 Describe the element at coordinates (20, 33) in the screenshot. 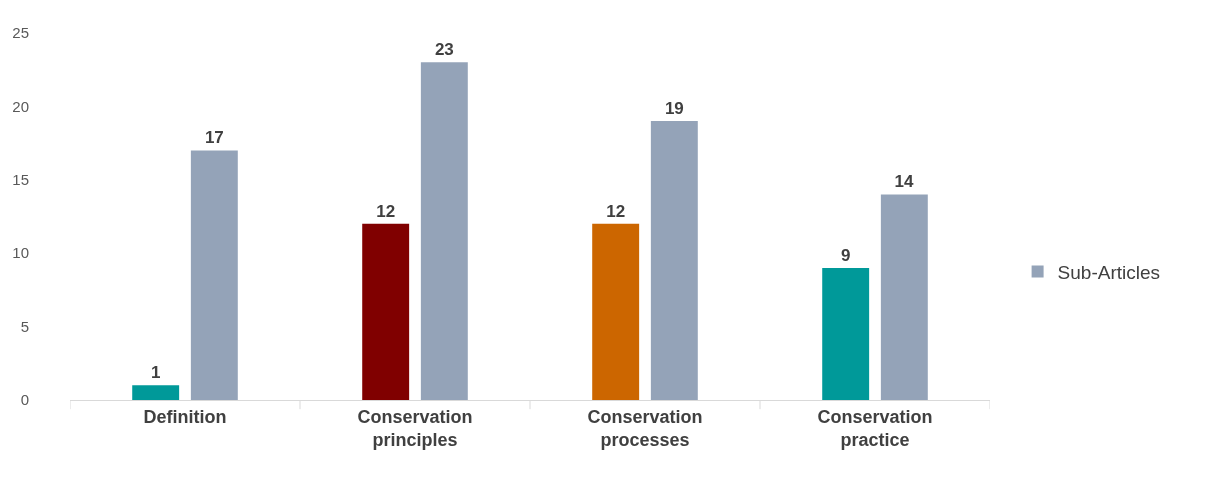

I see `y-tick-label: 25` at that location.